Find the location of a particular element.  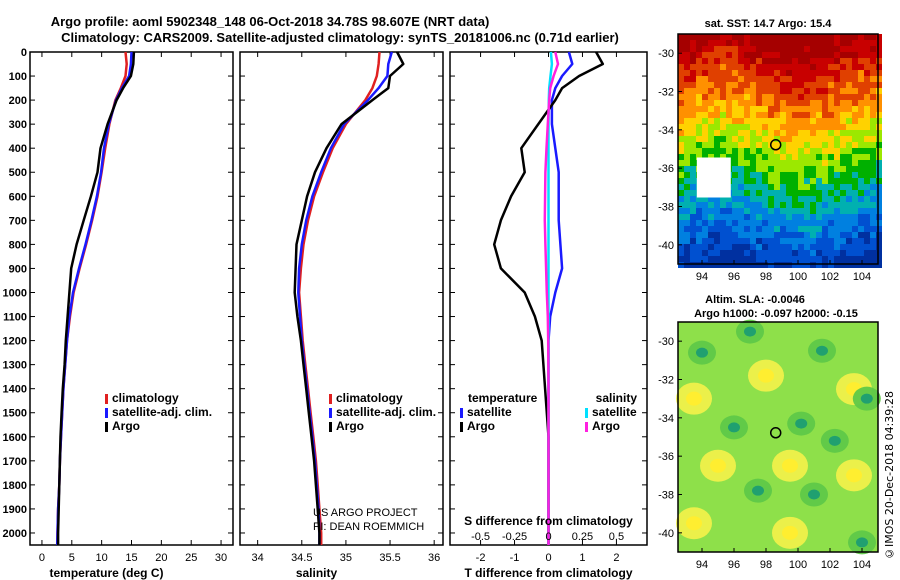

ytick-label: 1600 is located at coordinates (15, 438).